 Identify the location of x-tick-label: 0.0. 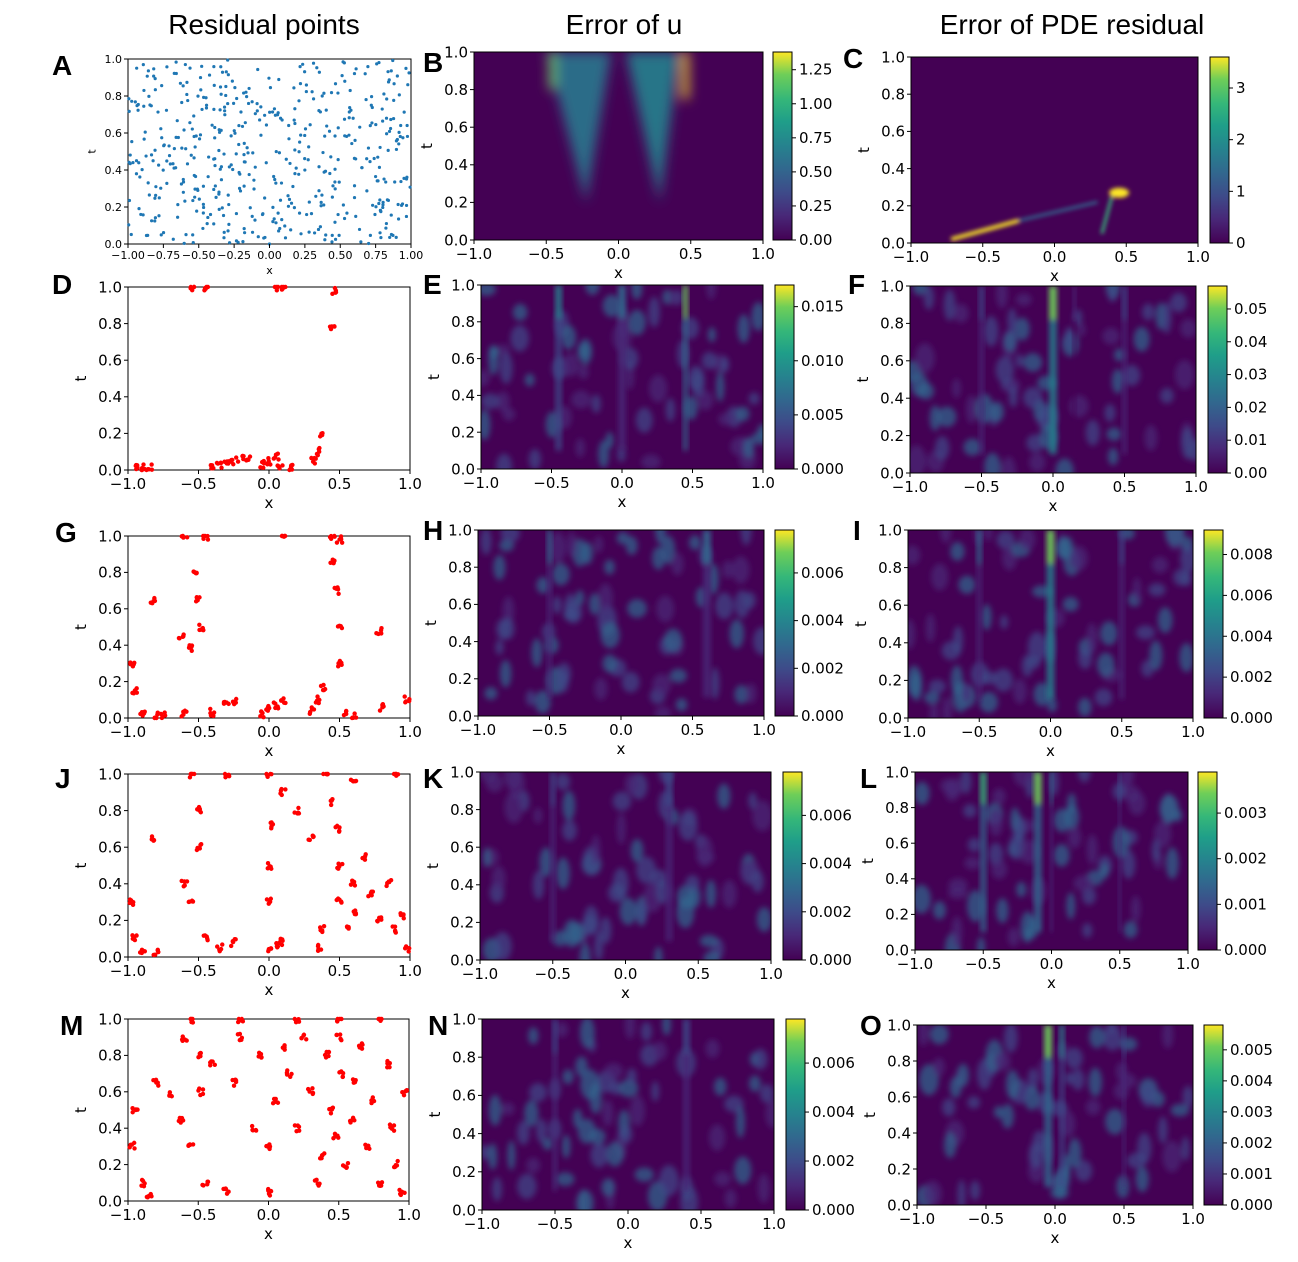
(1052, 964).